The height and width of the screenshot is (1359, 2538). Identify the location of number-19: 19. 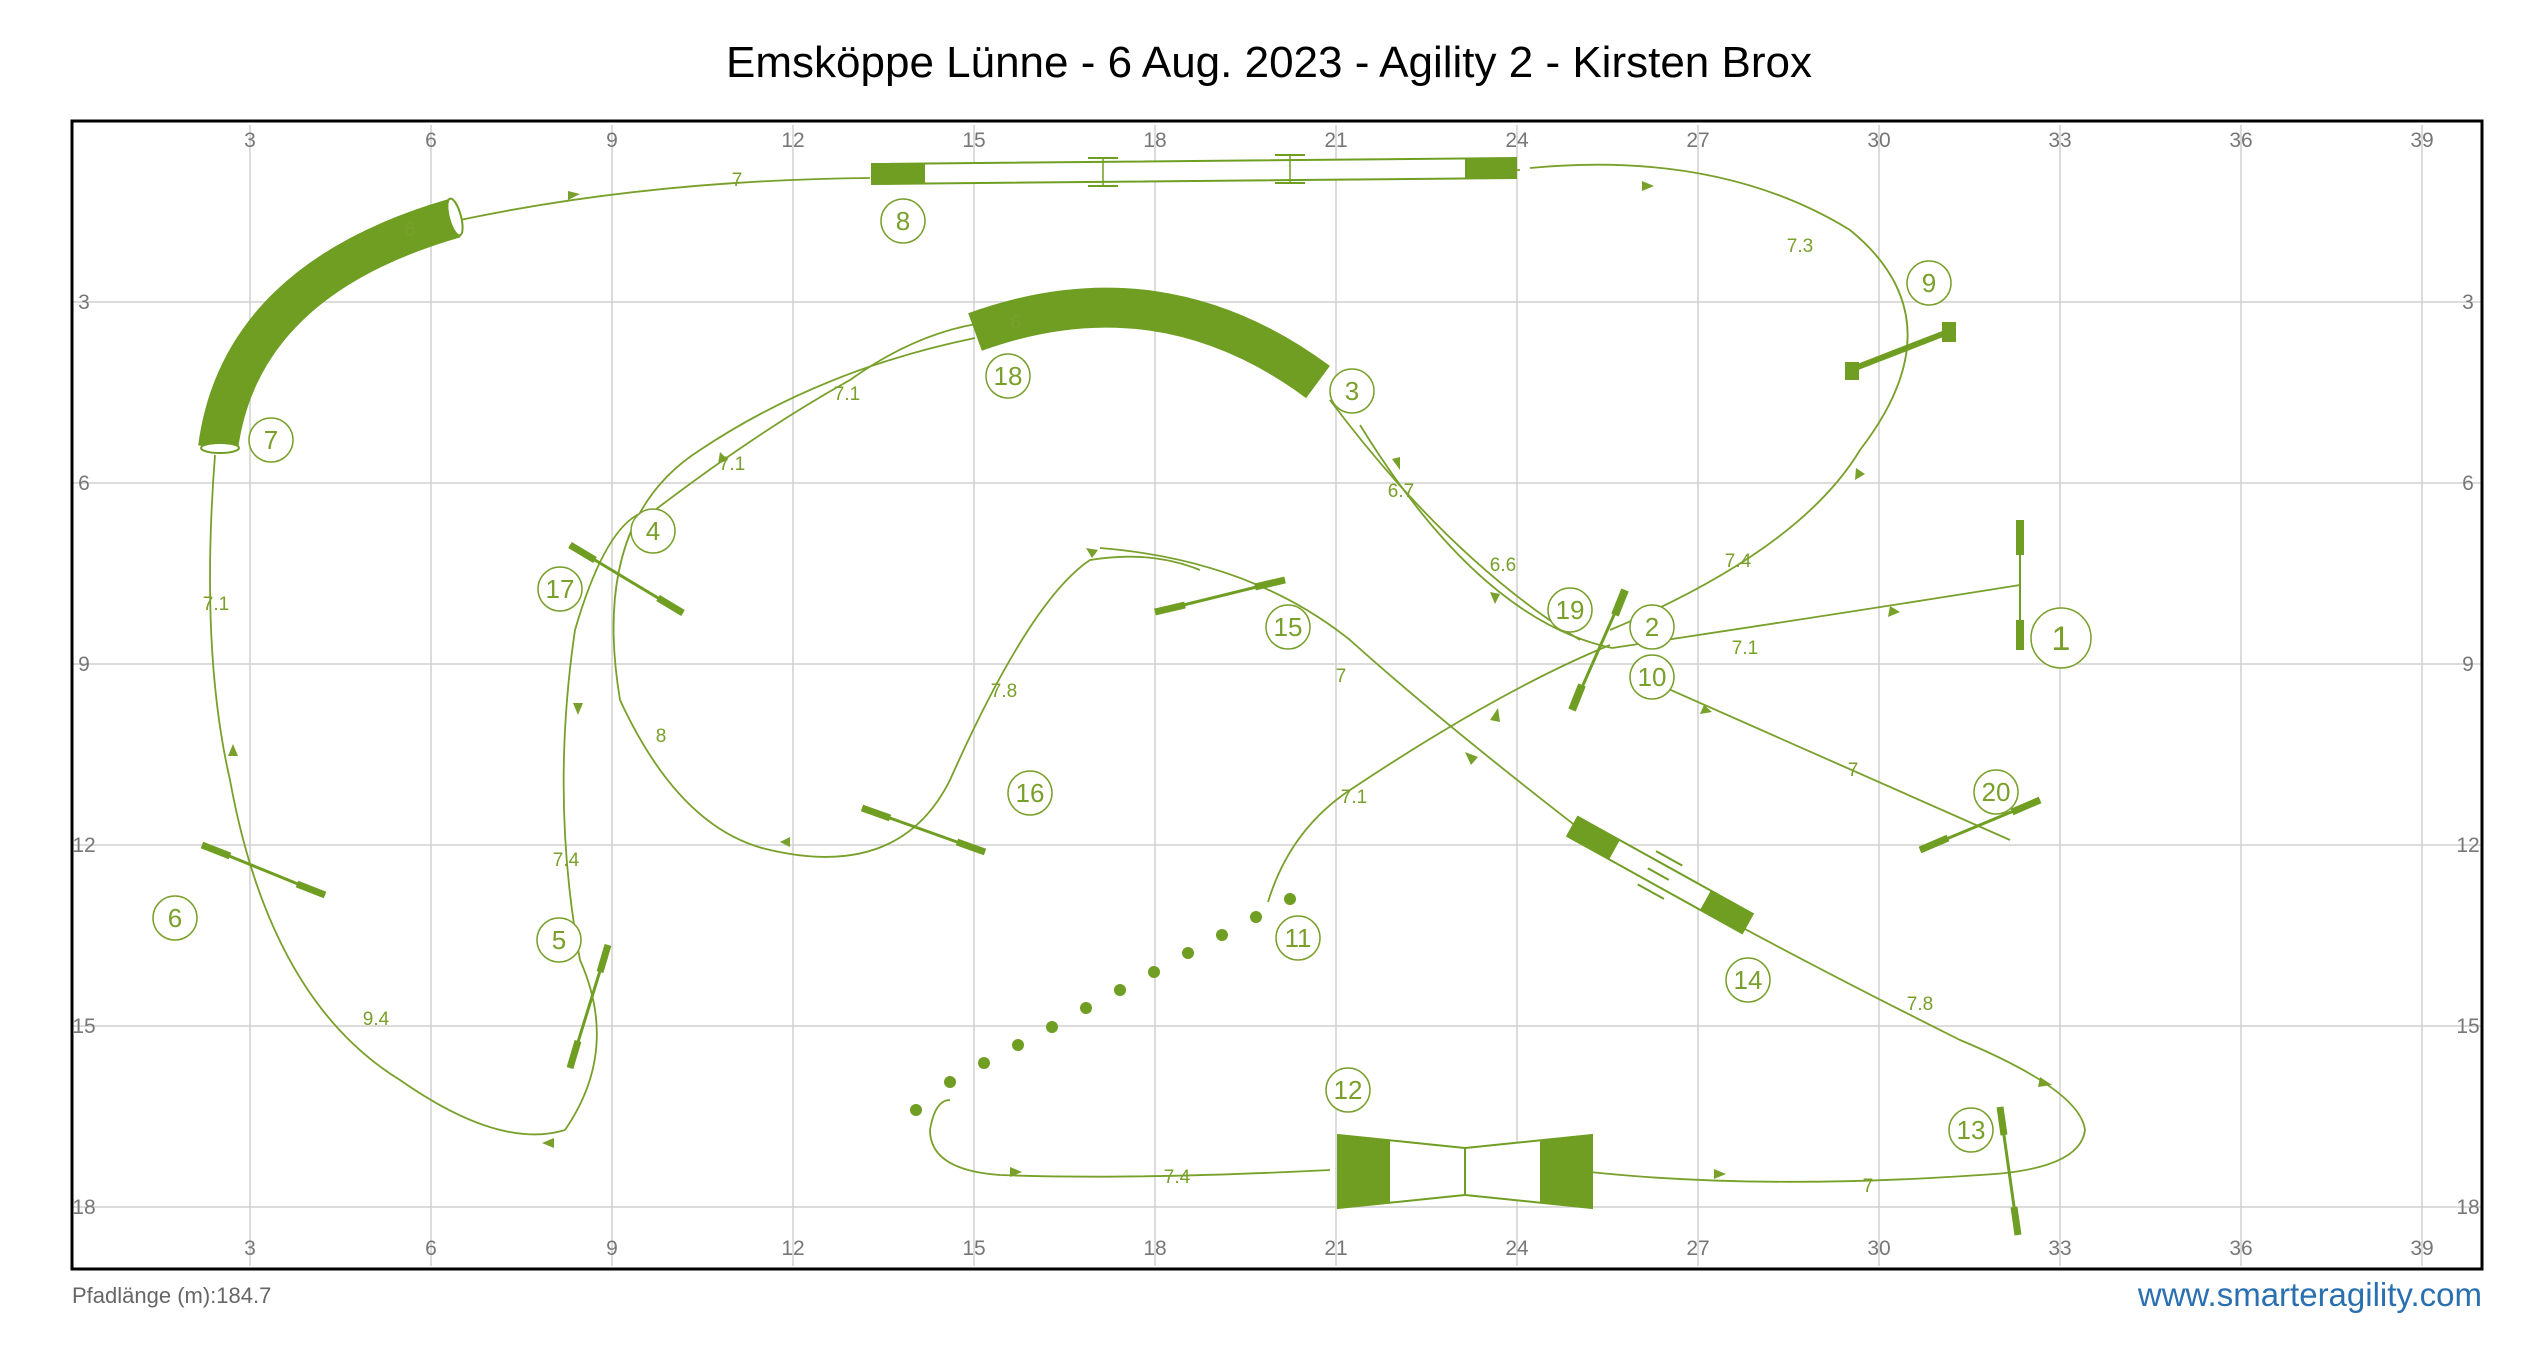
(1570, 610).